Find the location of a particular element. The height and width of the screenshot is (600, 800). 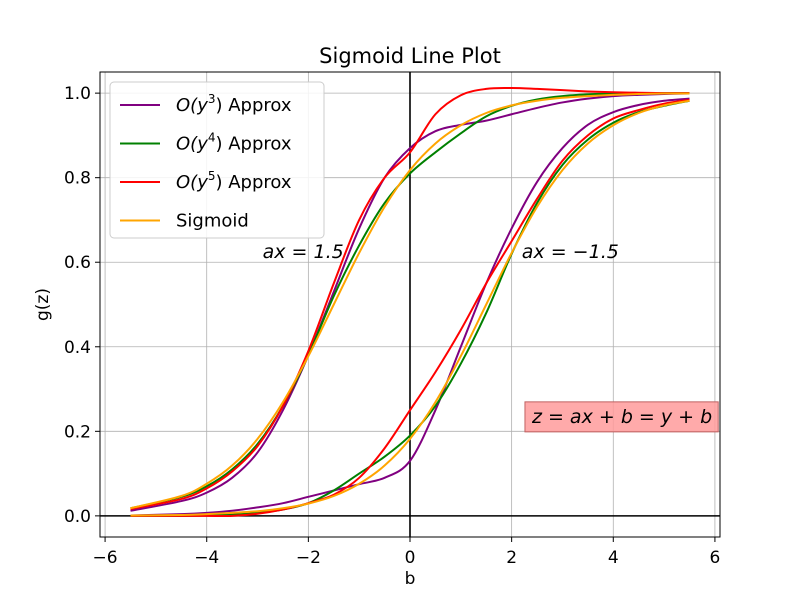

y-tick-label: 0.2 is located at coordinates (77, 432).